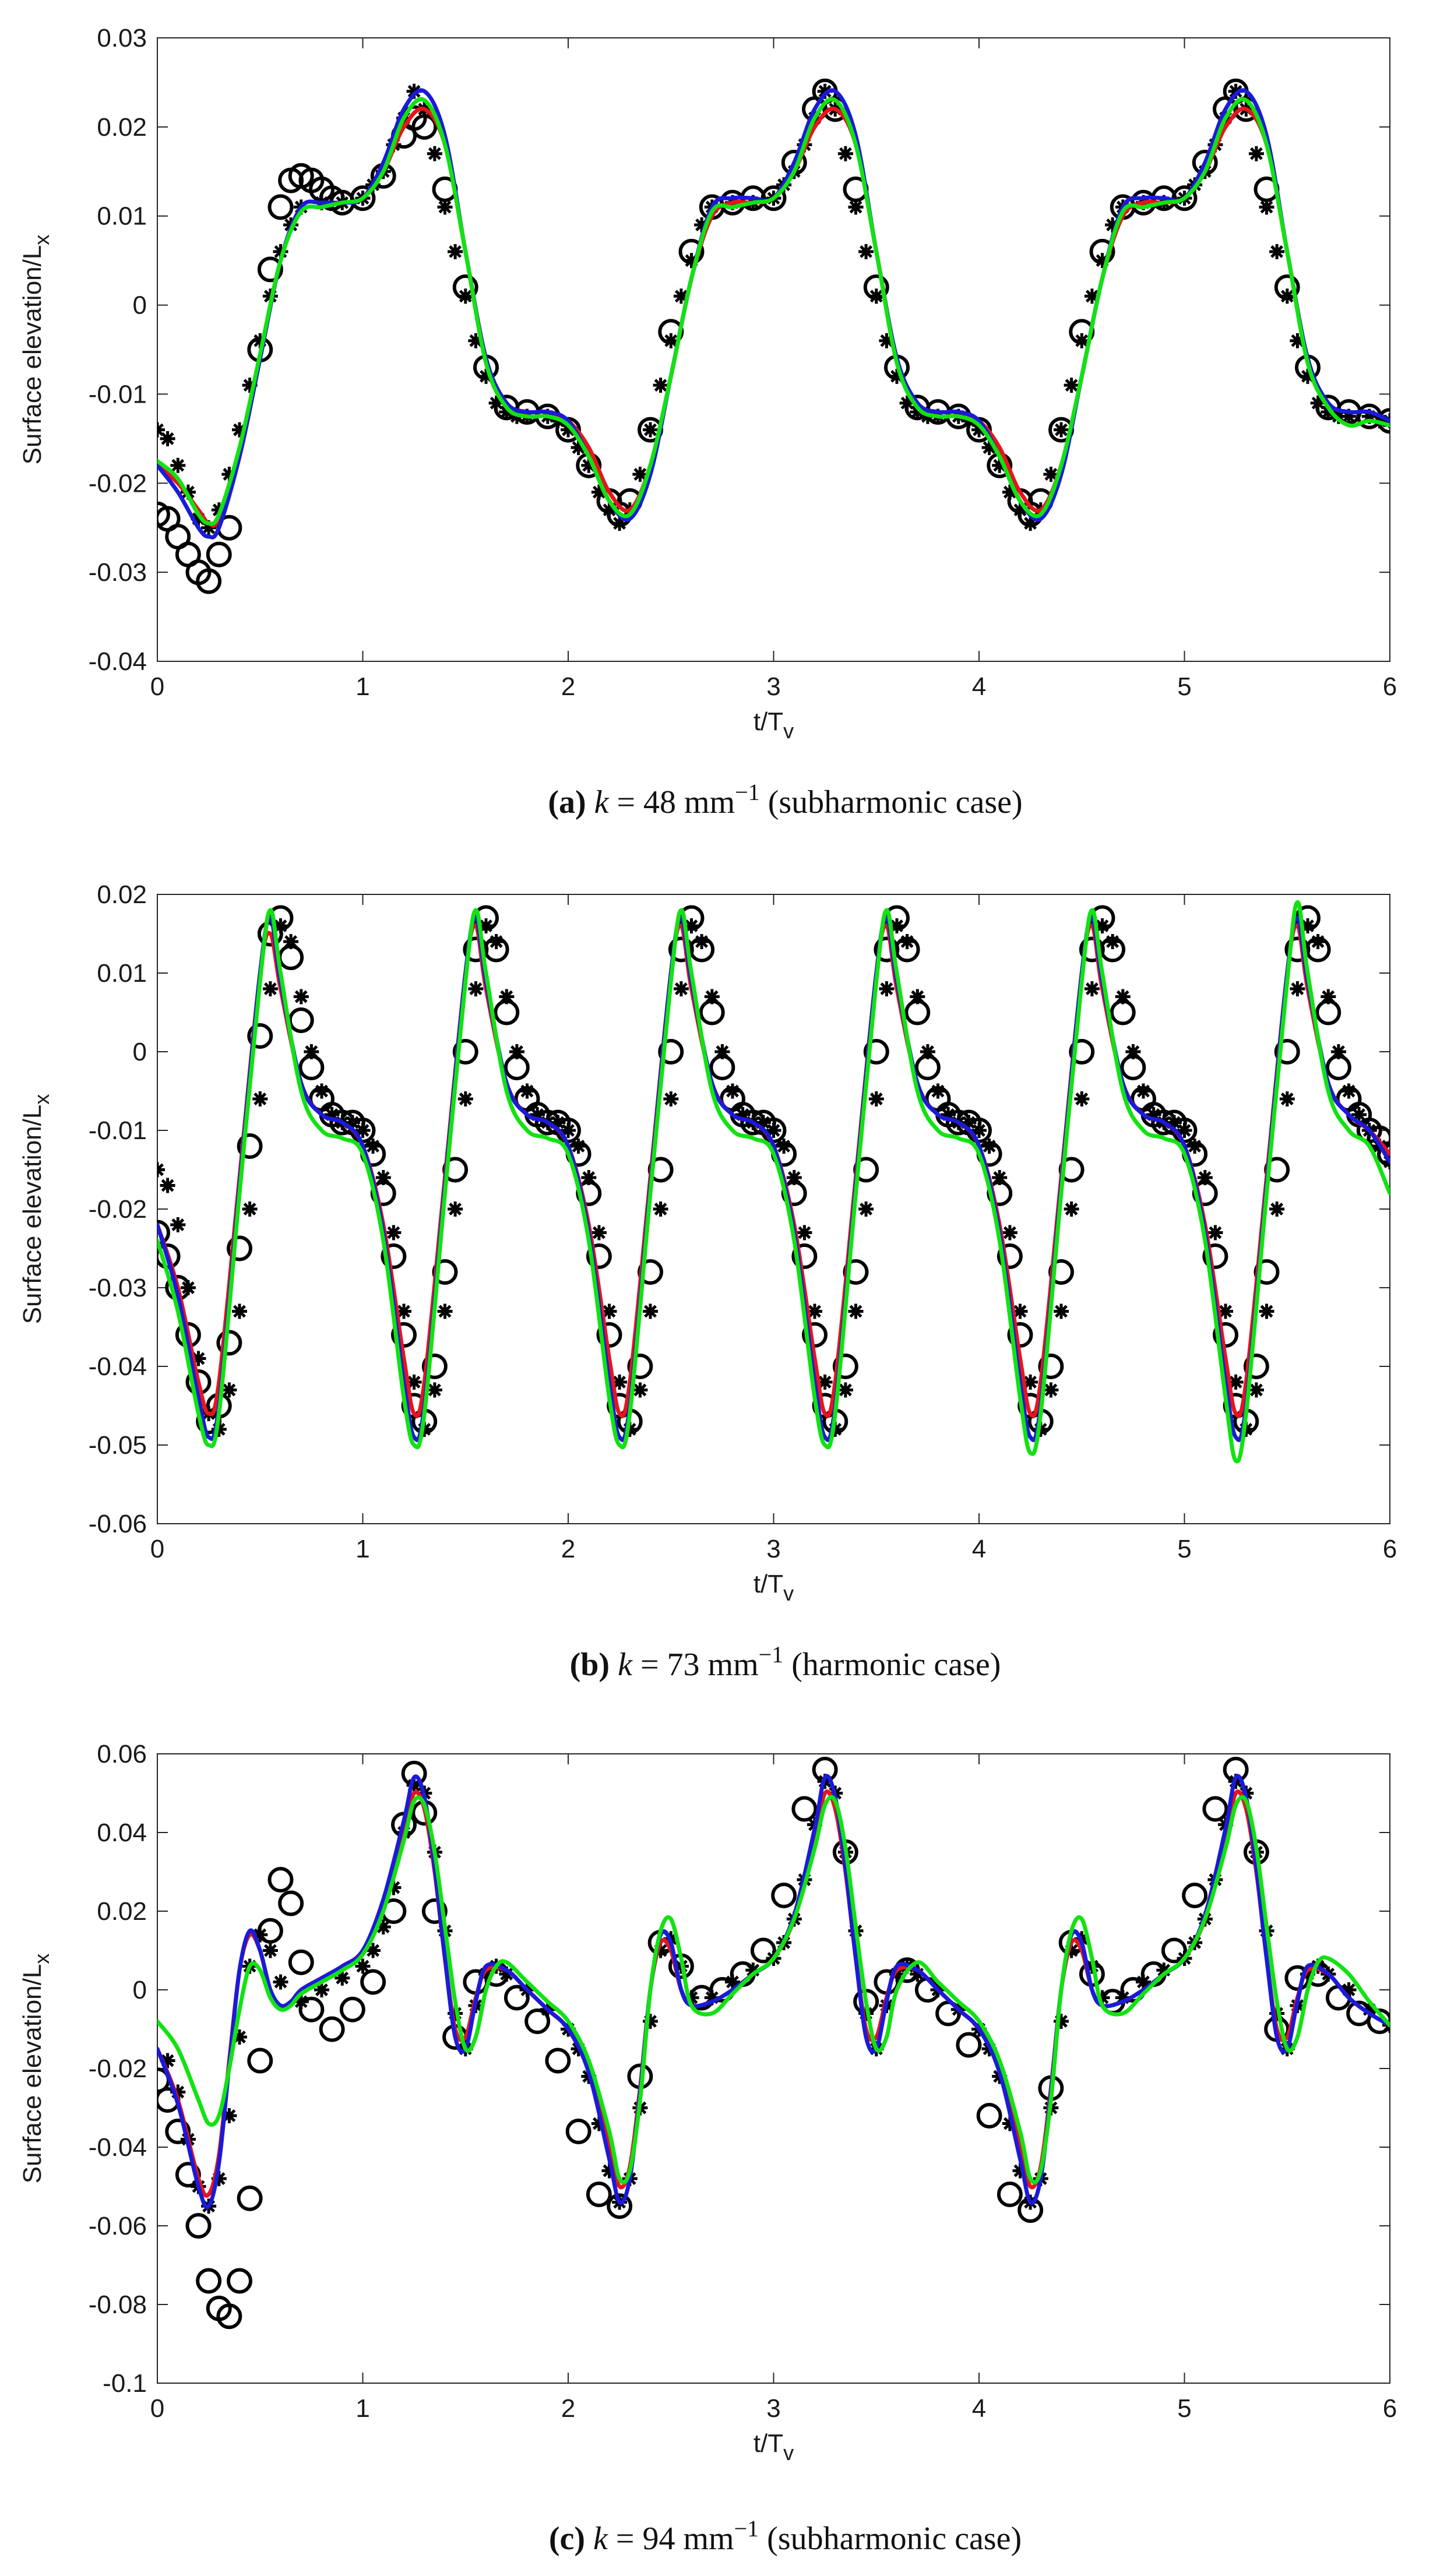  Describe the element at coordinates (118, 2304) in the screenshot. I see `y-tick-label: -0.08` at that location.